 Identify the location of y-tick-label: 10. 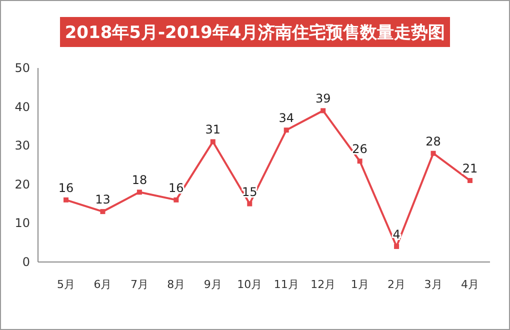
(22, 223).